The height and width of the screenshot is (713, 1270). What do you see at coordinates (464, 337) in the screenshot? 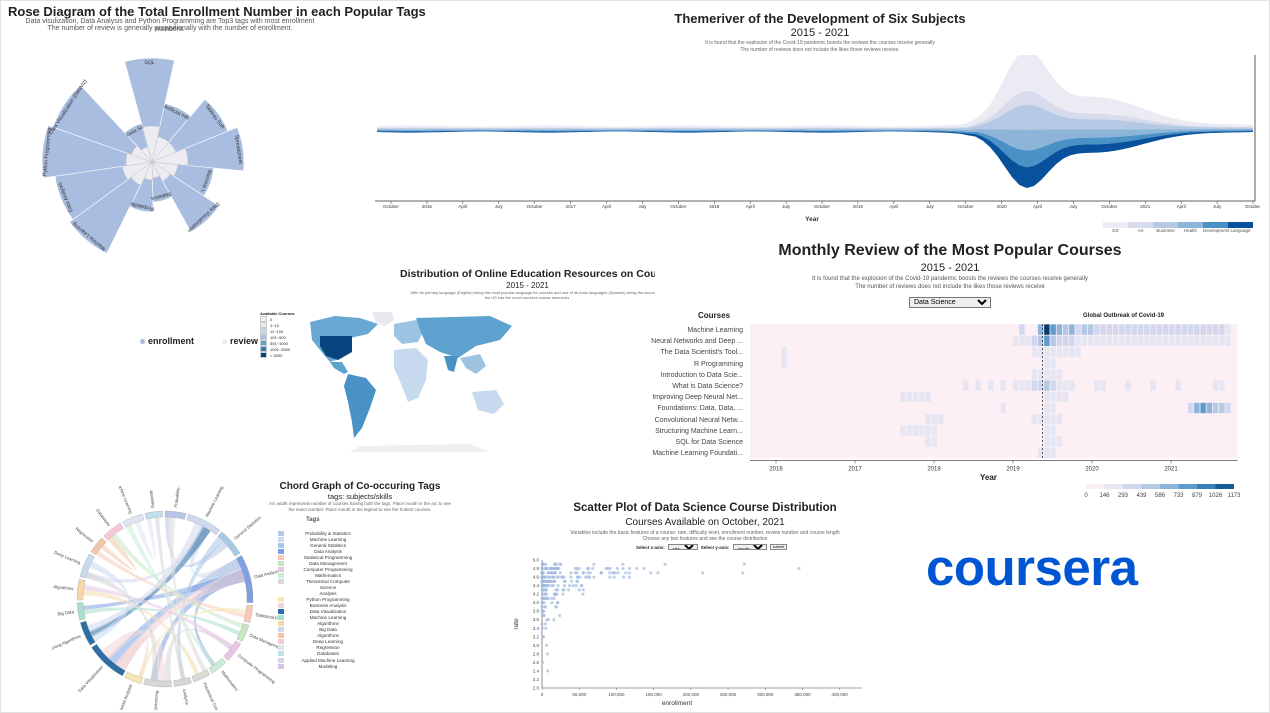
I see `map-russia-asia` at bounding box center [464, 337].